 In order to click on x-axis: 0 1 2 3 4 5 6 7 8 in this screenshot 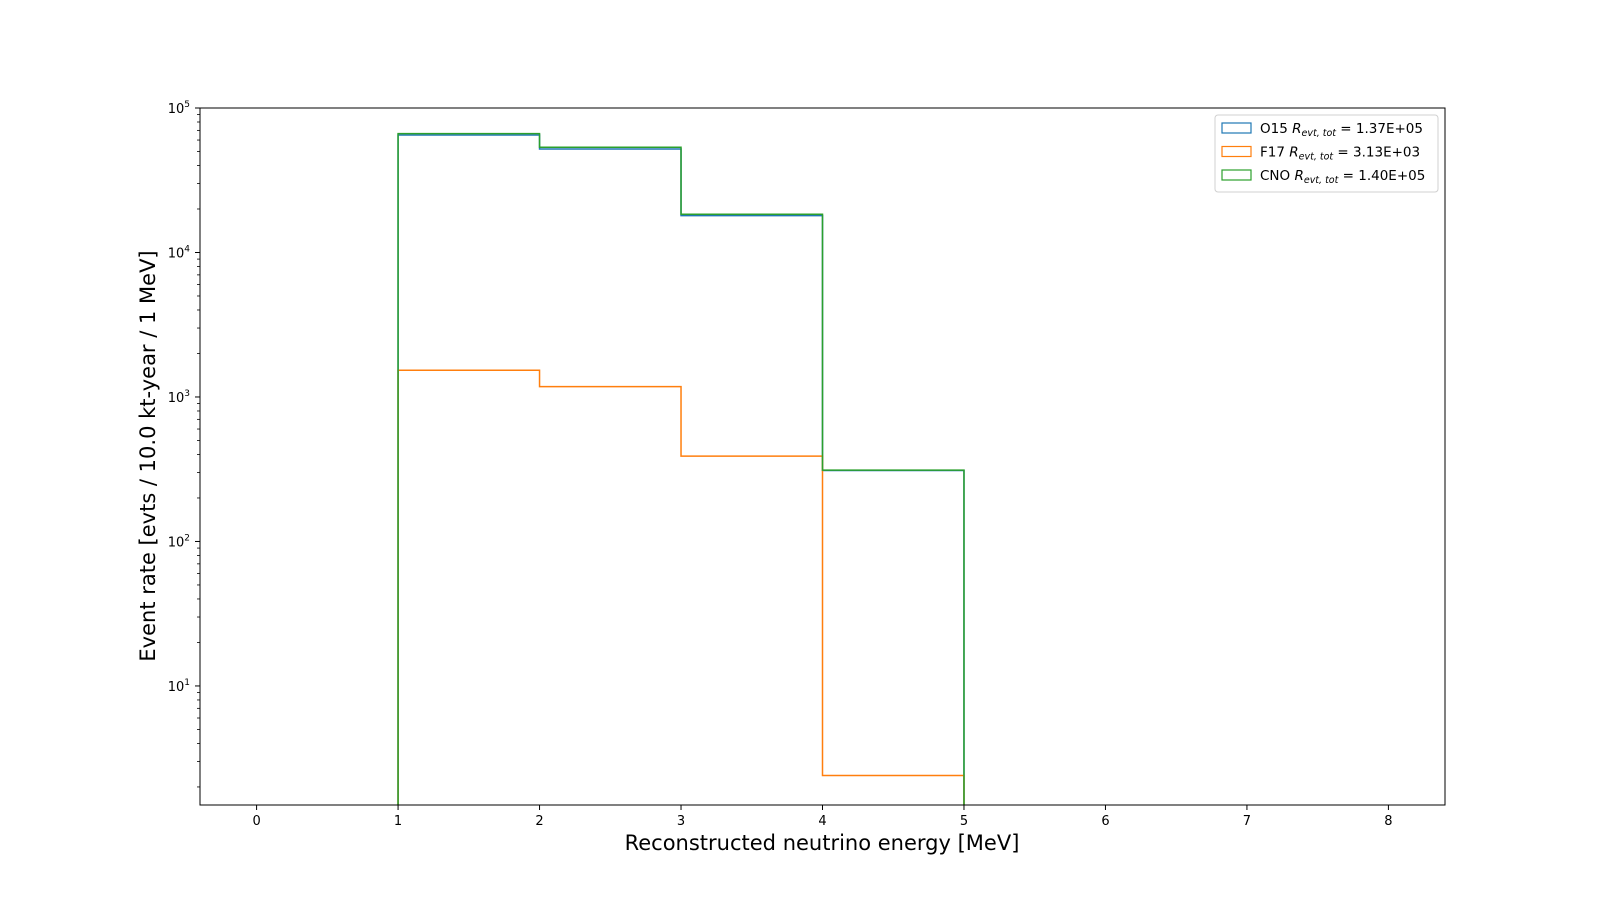, I will do `click(822, 817)`.